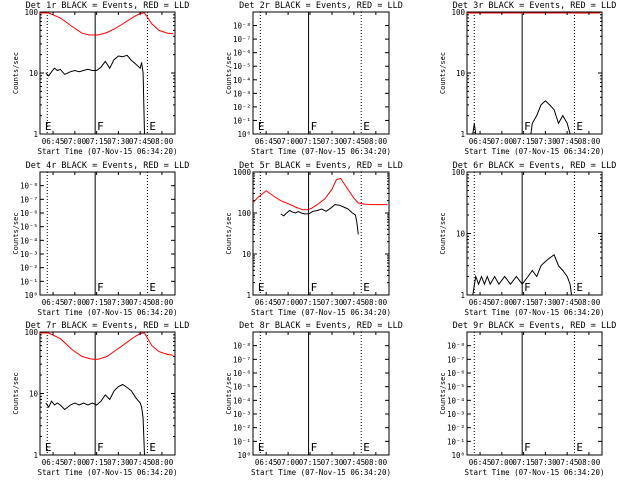  Describe the element at coordinates (321, 326) in the screenshot. I see `chart-title: Det 8r BLACK = Events, RED = LLD` at that location.